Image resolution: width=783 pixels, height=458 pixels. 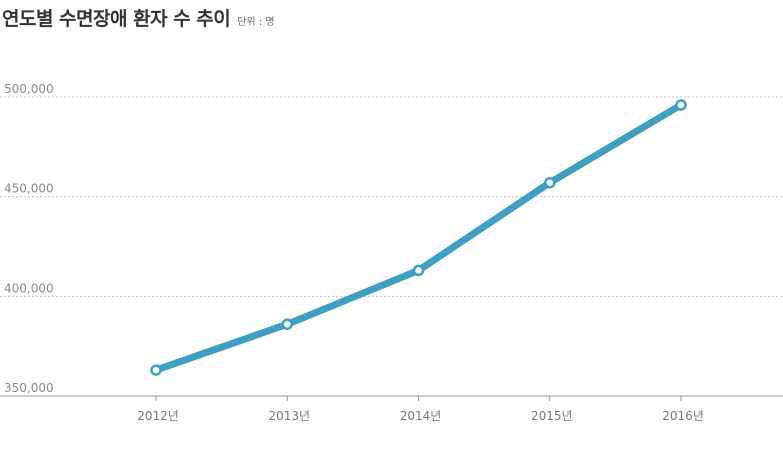 I want to click on y-tick-label: 350,000, so click(x=29, y=388).